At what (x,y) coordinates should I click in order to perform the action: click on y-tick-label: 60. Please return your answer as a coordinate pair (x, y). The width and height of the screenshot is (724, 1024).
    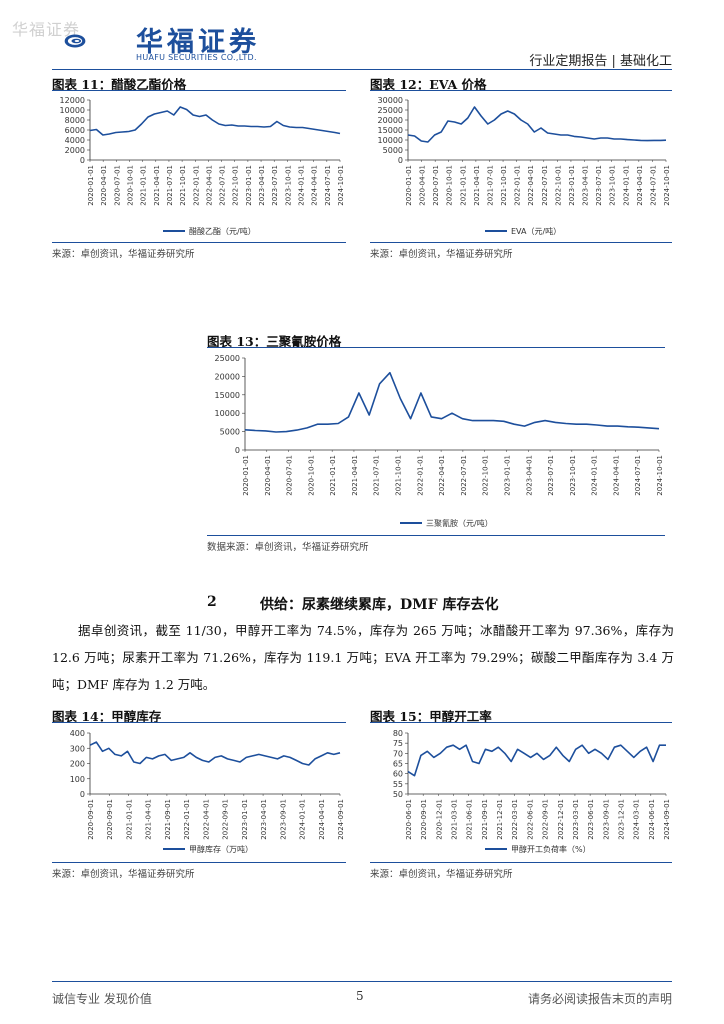
    Looking at the image, I should click on (398, 774).